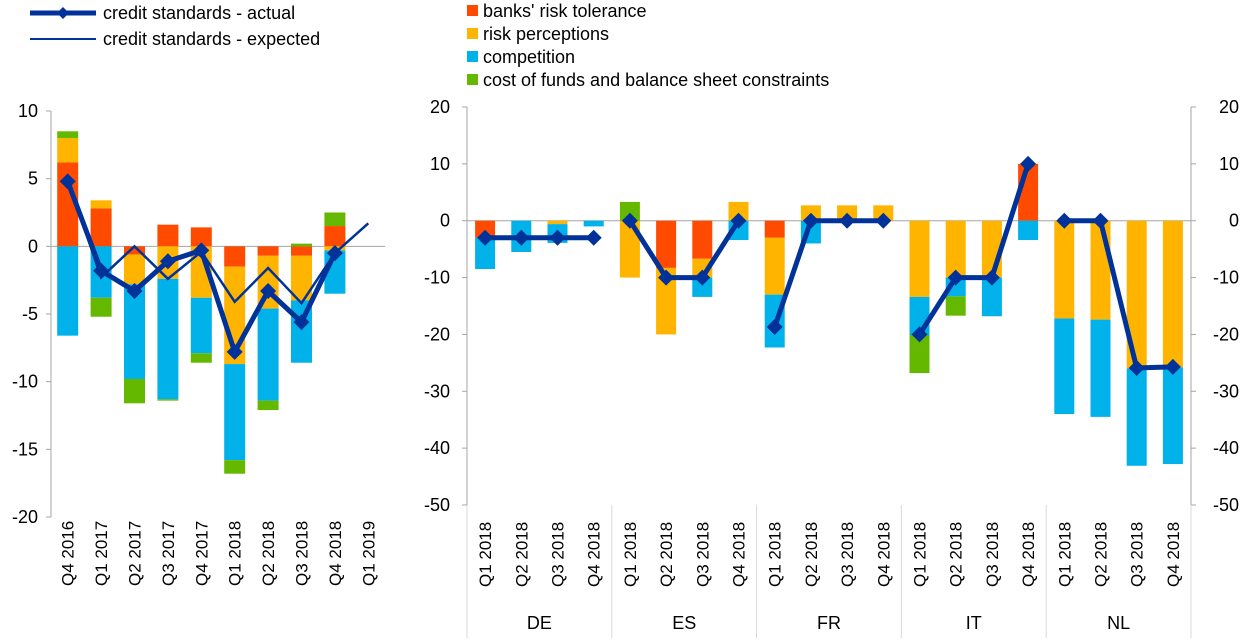 This screenshot has height=643, width=1240. I want to click on right-y-tick-label-right: 20, so click(1229, 107).